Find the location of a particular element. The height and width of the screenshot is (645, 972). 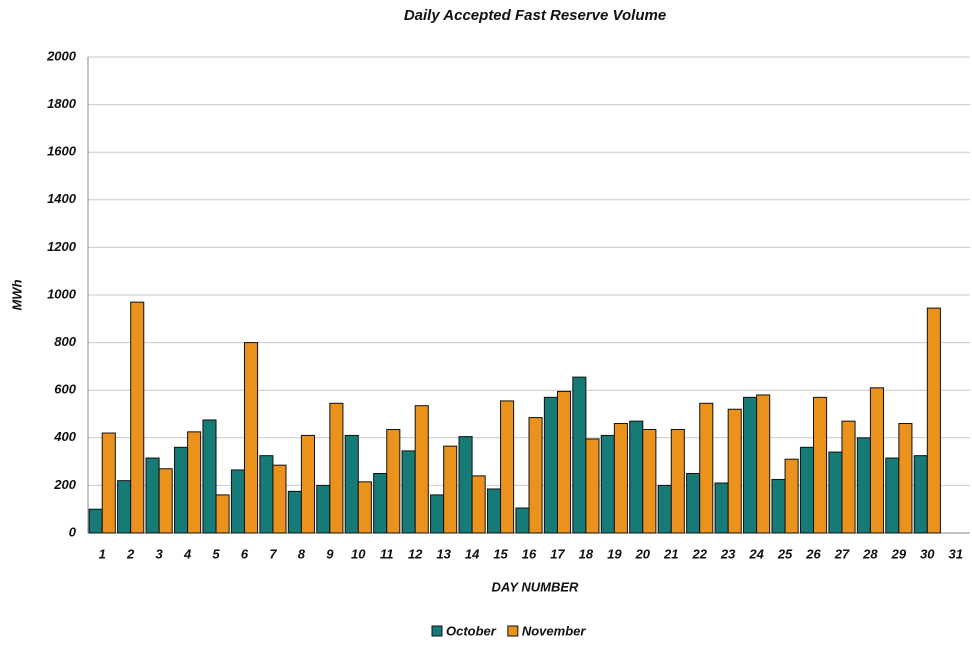

y-tick-label: 600 is located at coordinates (65, 389).